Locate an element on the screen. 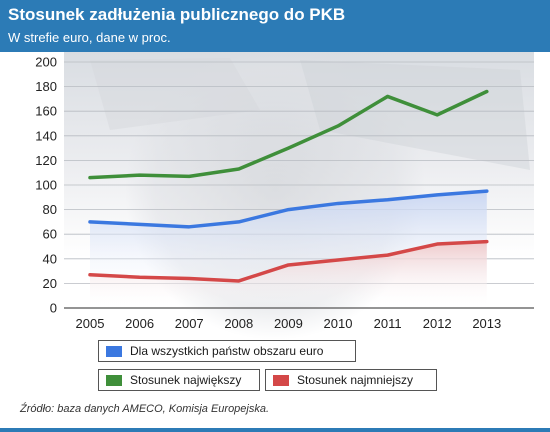  y-tick-label: 100 is located at coordinates (46, 185).